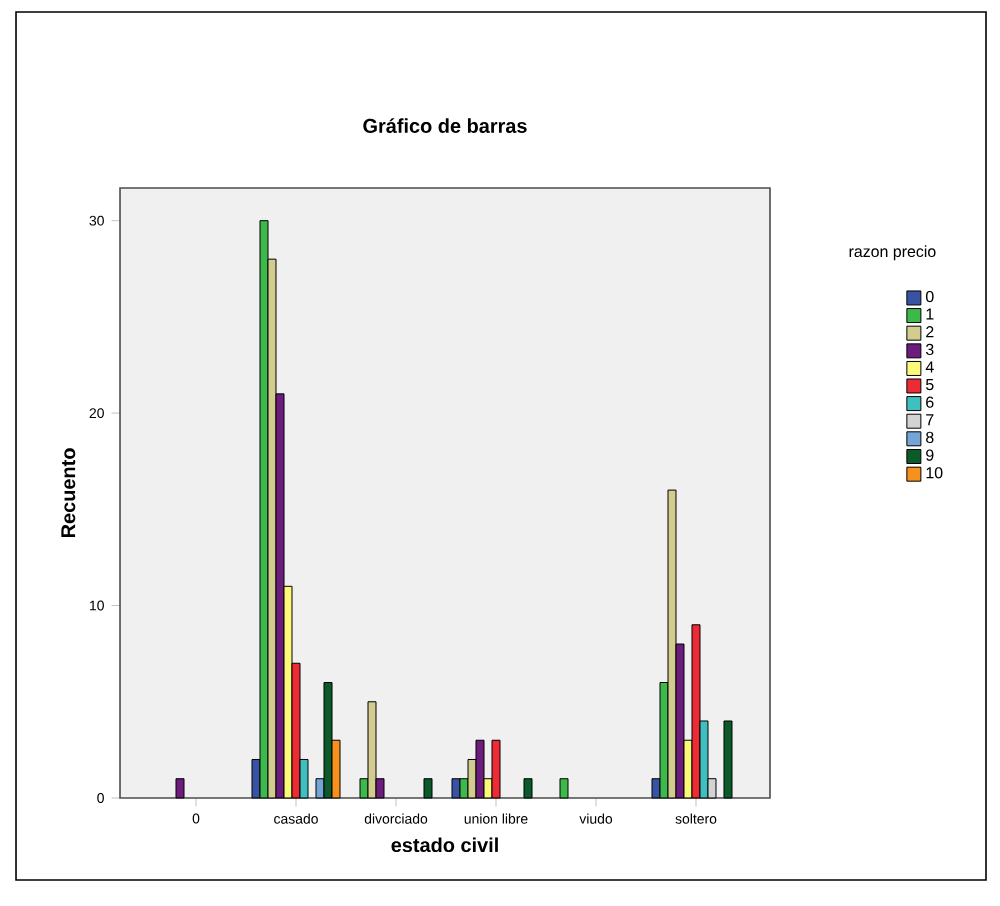 Image resolution: width=1000 pixels, height=906 pixels. I want to click on y-axis-title: Recuento, so click(68, 493).